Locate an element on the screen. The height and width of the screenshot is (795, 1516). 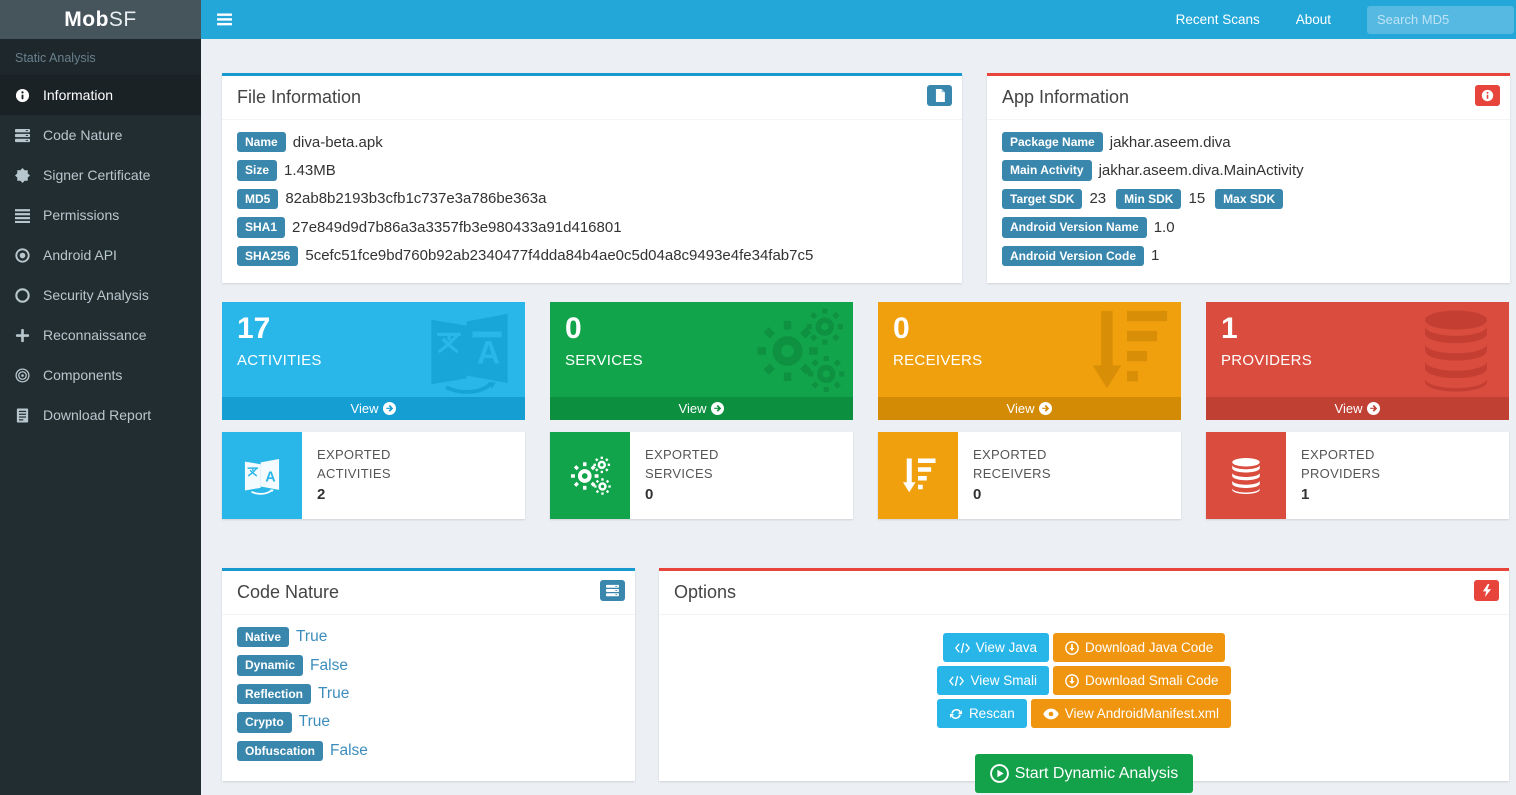
target-sdk-value: 23 is located at coordinates (1098, 199).